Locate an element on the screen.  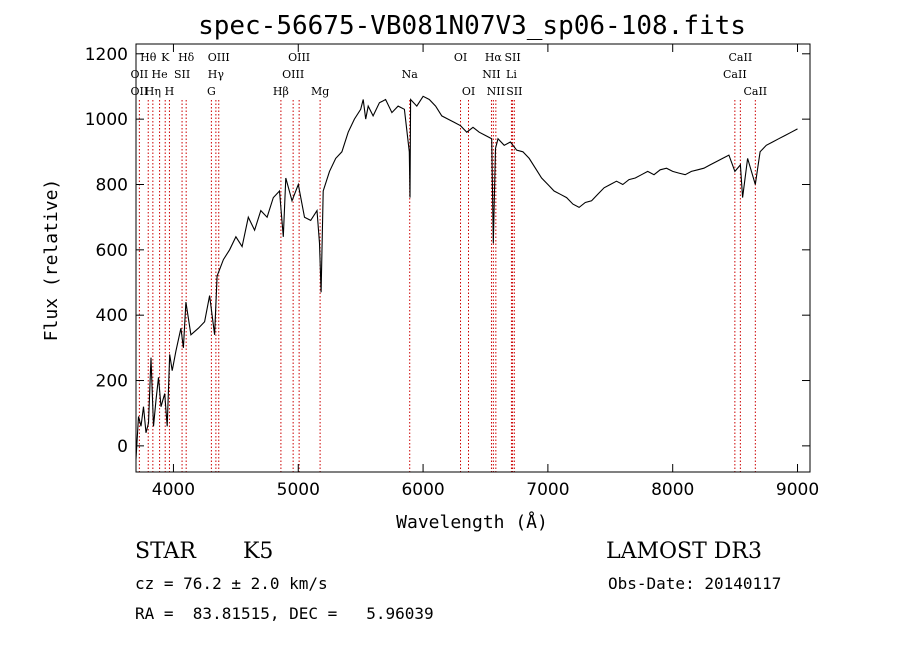
chart-title: spec-56675-VB081N07V3_sp06-108.fits is located at coordinates (472, 26).